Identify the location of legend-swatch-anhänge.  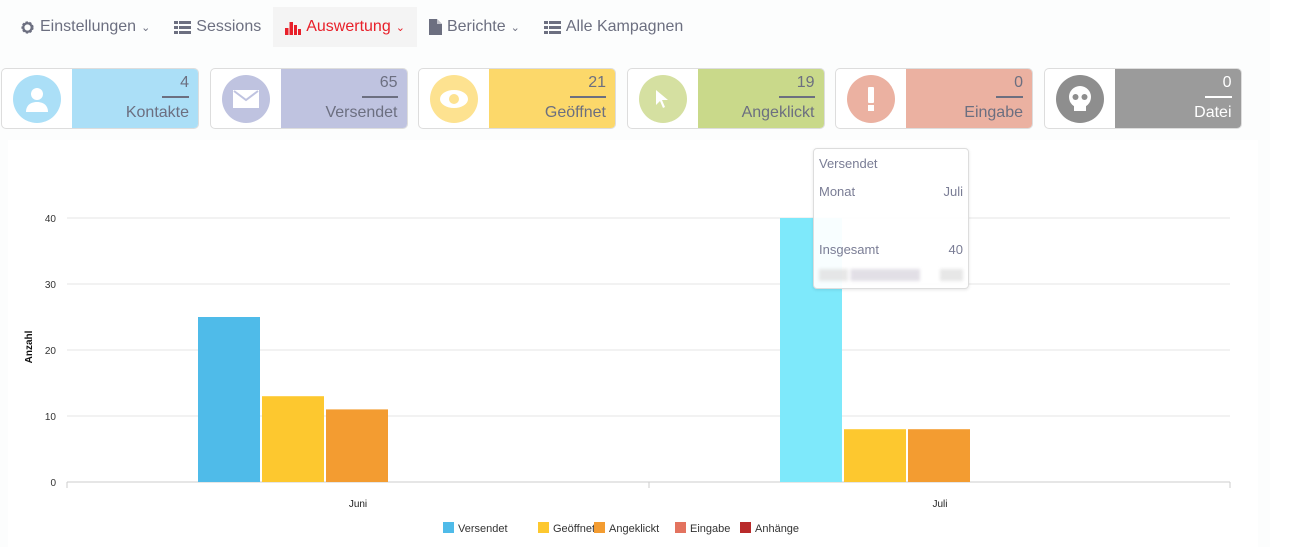
(745, 527).